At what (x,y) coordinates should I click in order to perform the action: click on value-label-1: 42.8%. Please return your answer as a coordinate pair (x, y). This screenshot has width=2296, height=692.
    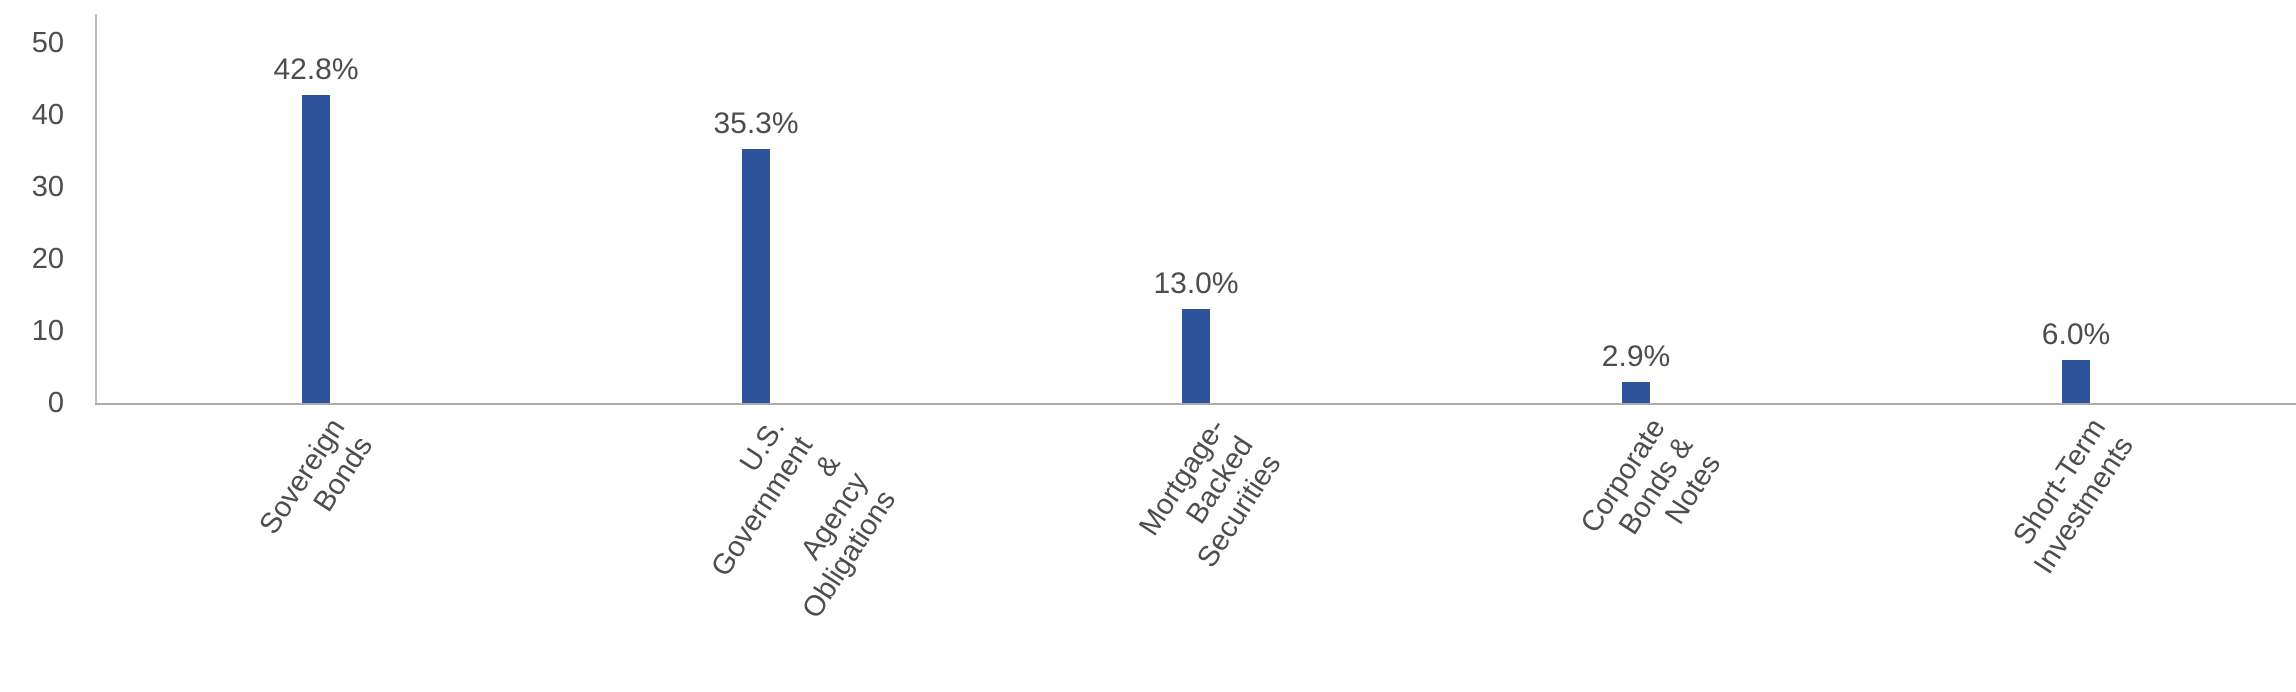
    Looking at the image, I should click on (316, 69).